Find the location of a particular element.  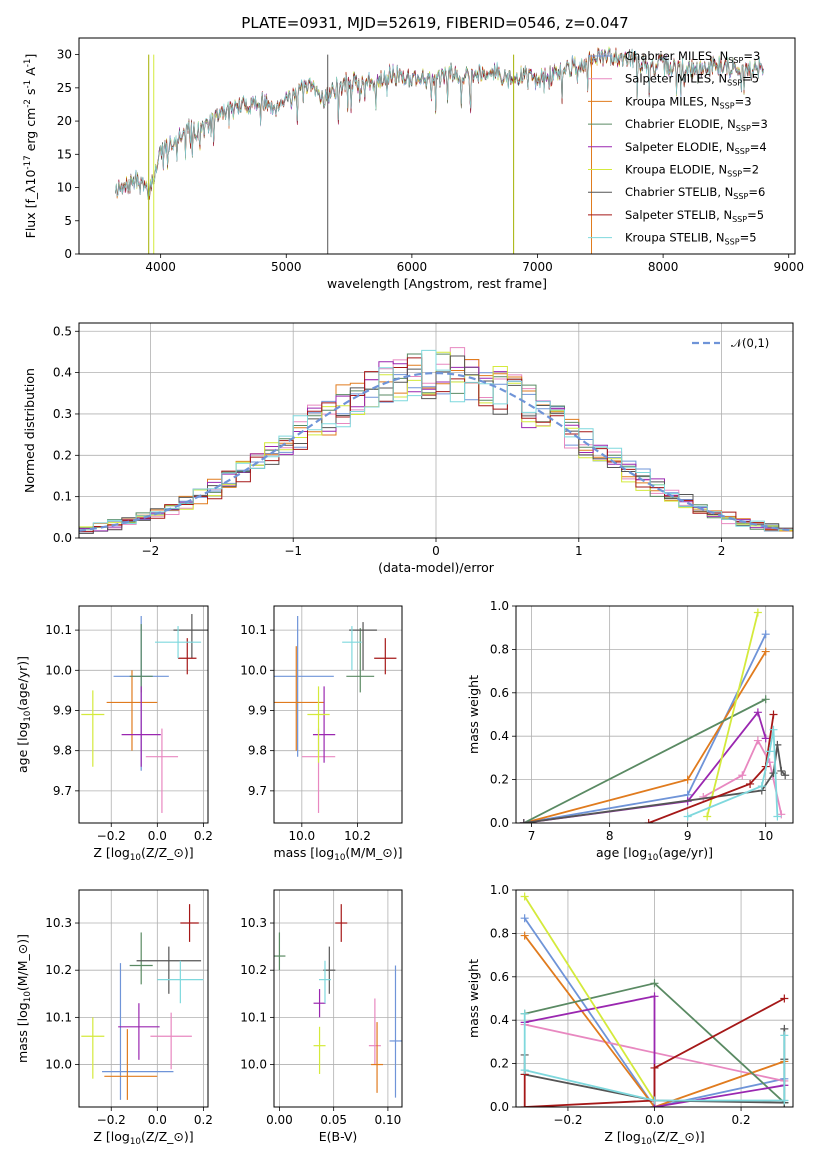

legend-label-salpeter-miles: Salpeter MILES, NSSP=5 is located at coordinates (692, 80).